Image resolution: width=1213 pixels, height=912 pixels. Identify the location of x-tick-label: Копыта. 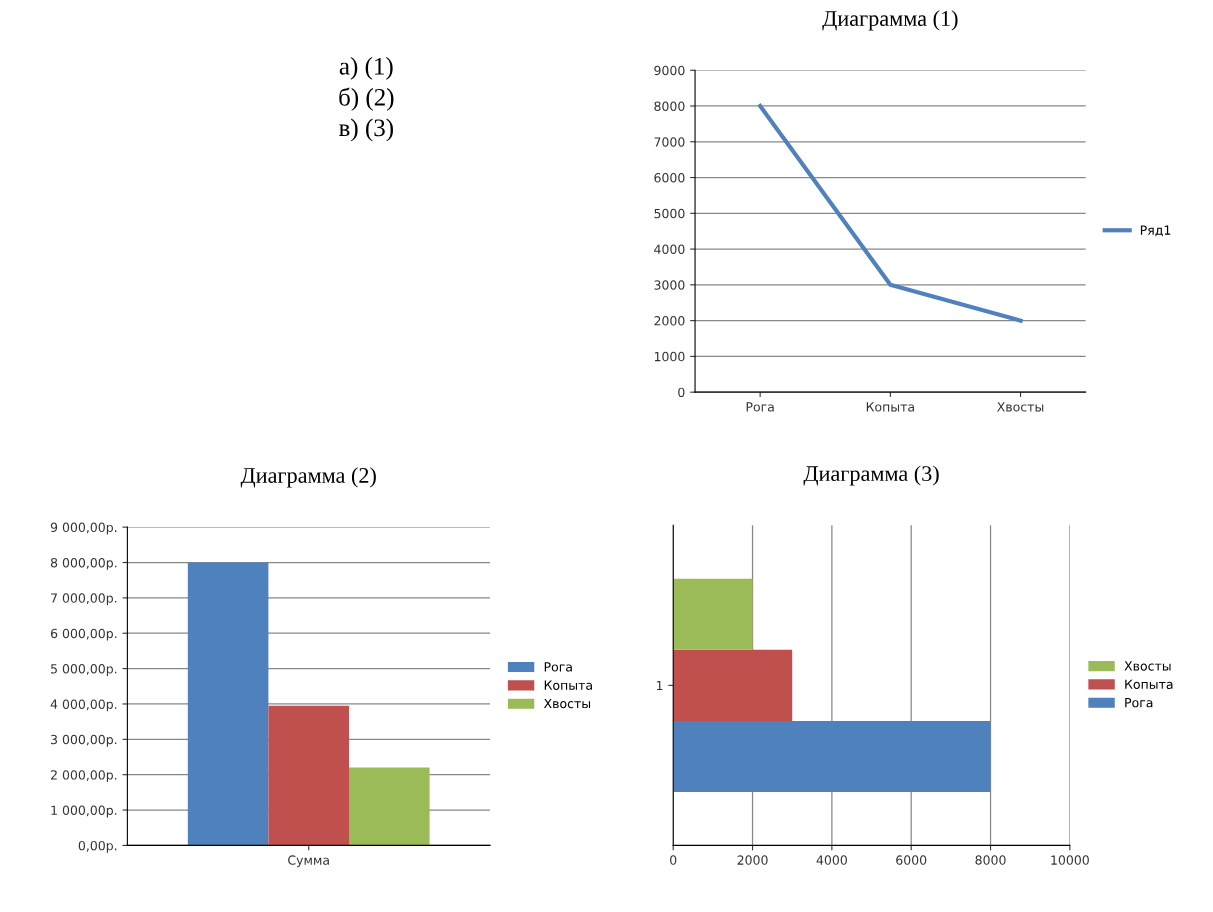
(890, 407).